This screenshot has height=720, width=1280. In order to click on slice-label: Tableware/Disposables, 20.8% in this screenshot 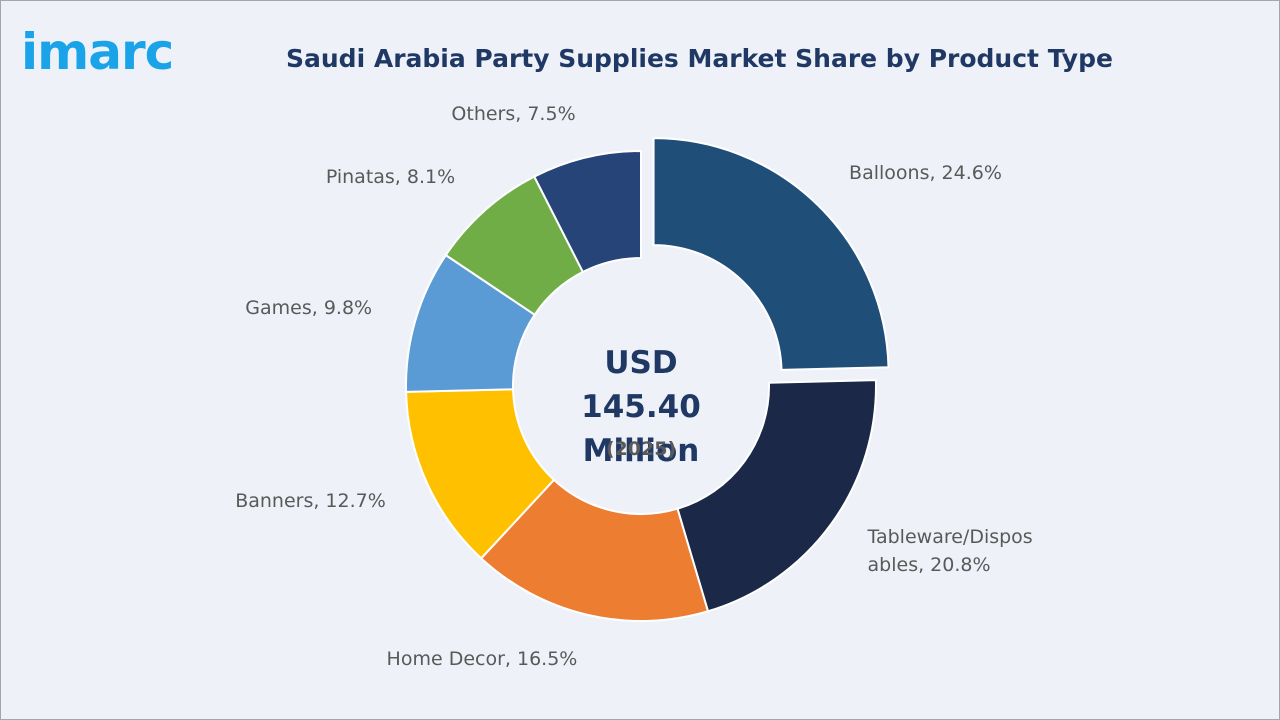, I will do `click(950, 550)`.